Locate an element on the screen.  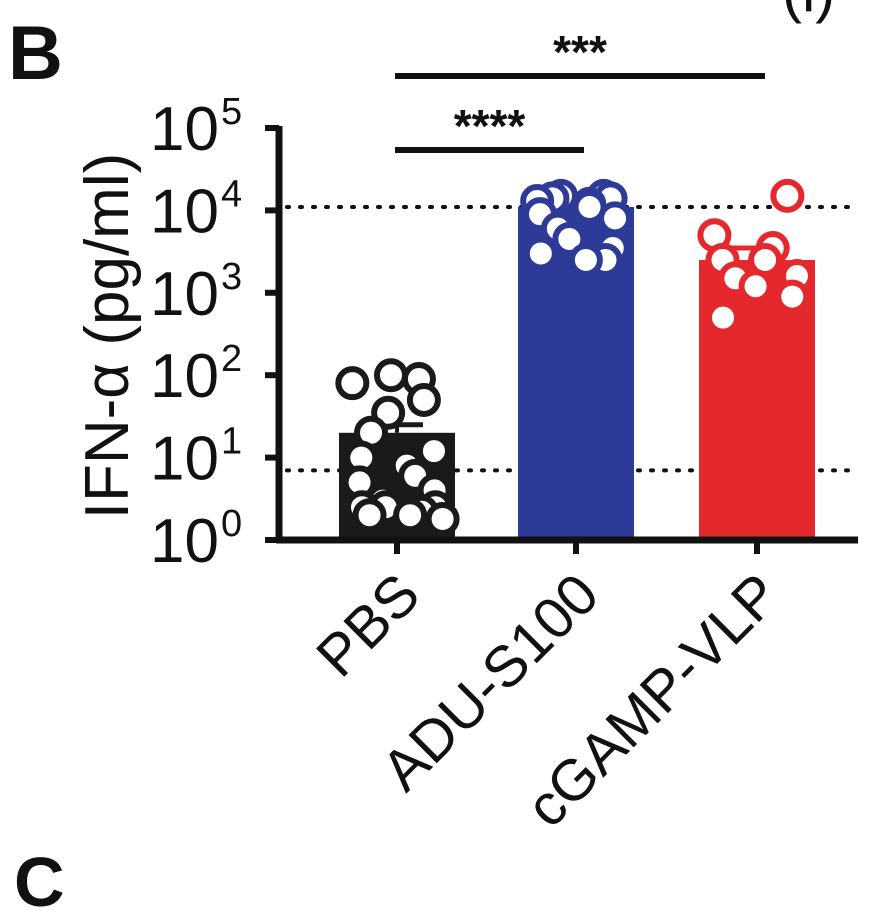
y-tick-exponent: 4 is located at coordinates (231, 194).